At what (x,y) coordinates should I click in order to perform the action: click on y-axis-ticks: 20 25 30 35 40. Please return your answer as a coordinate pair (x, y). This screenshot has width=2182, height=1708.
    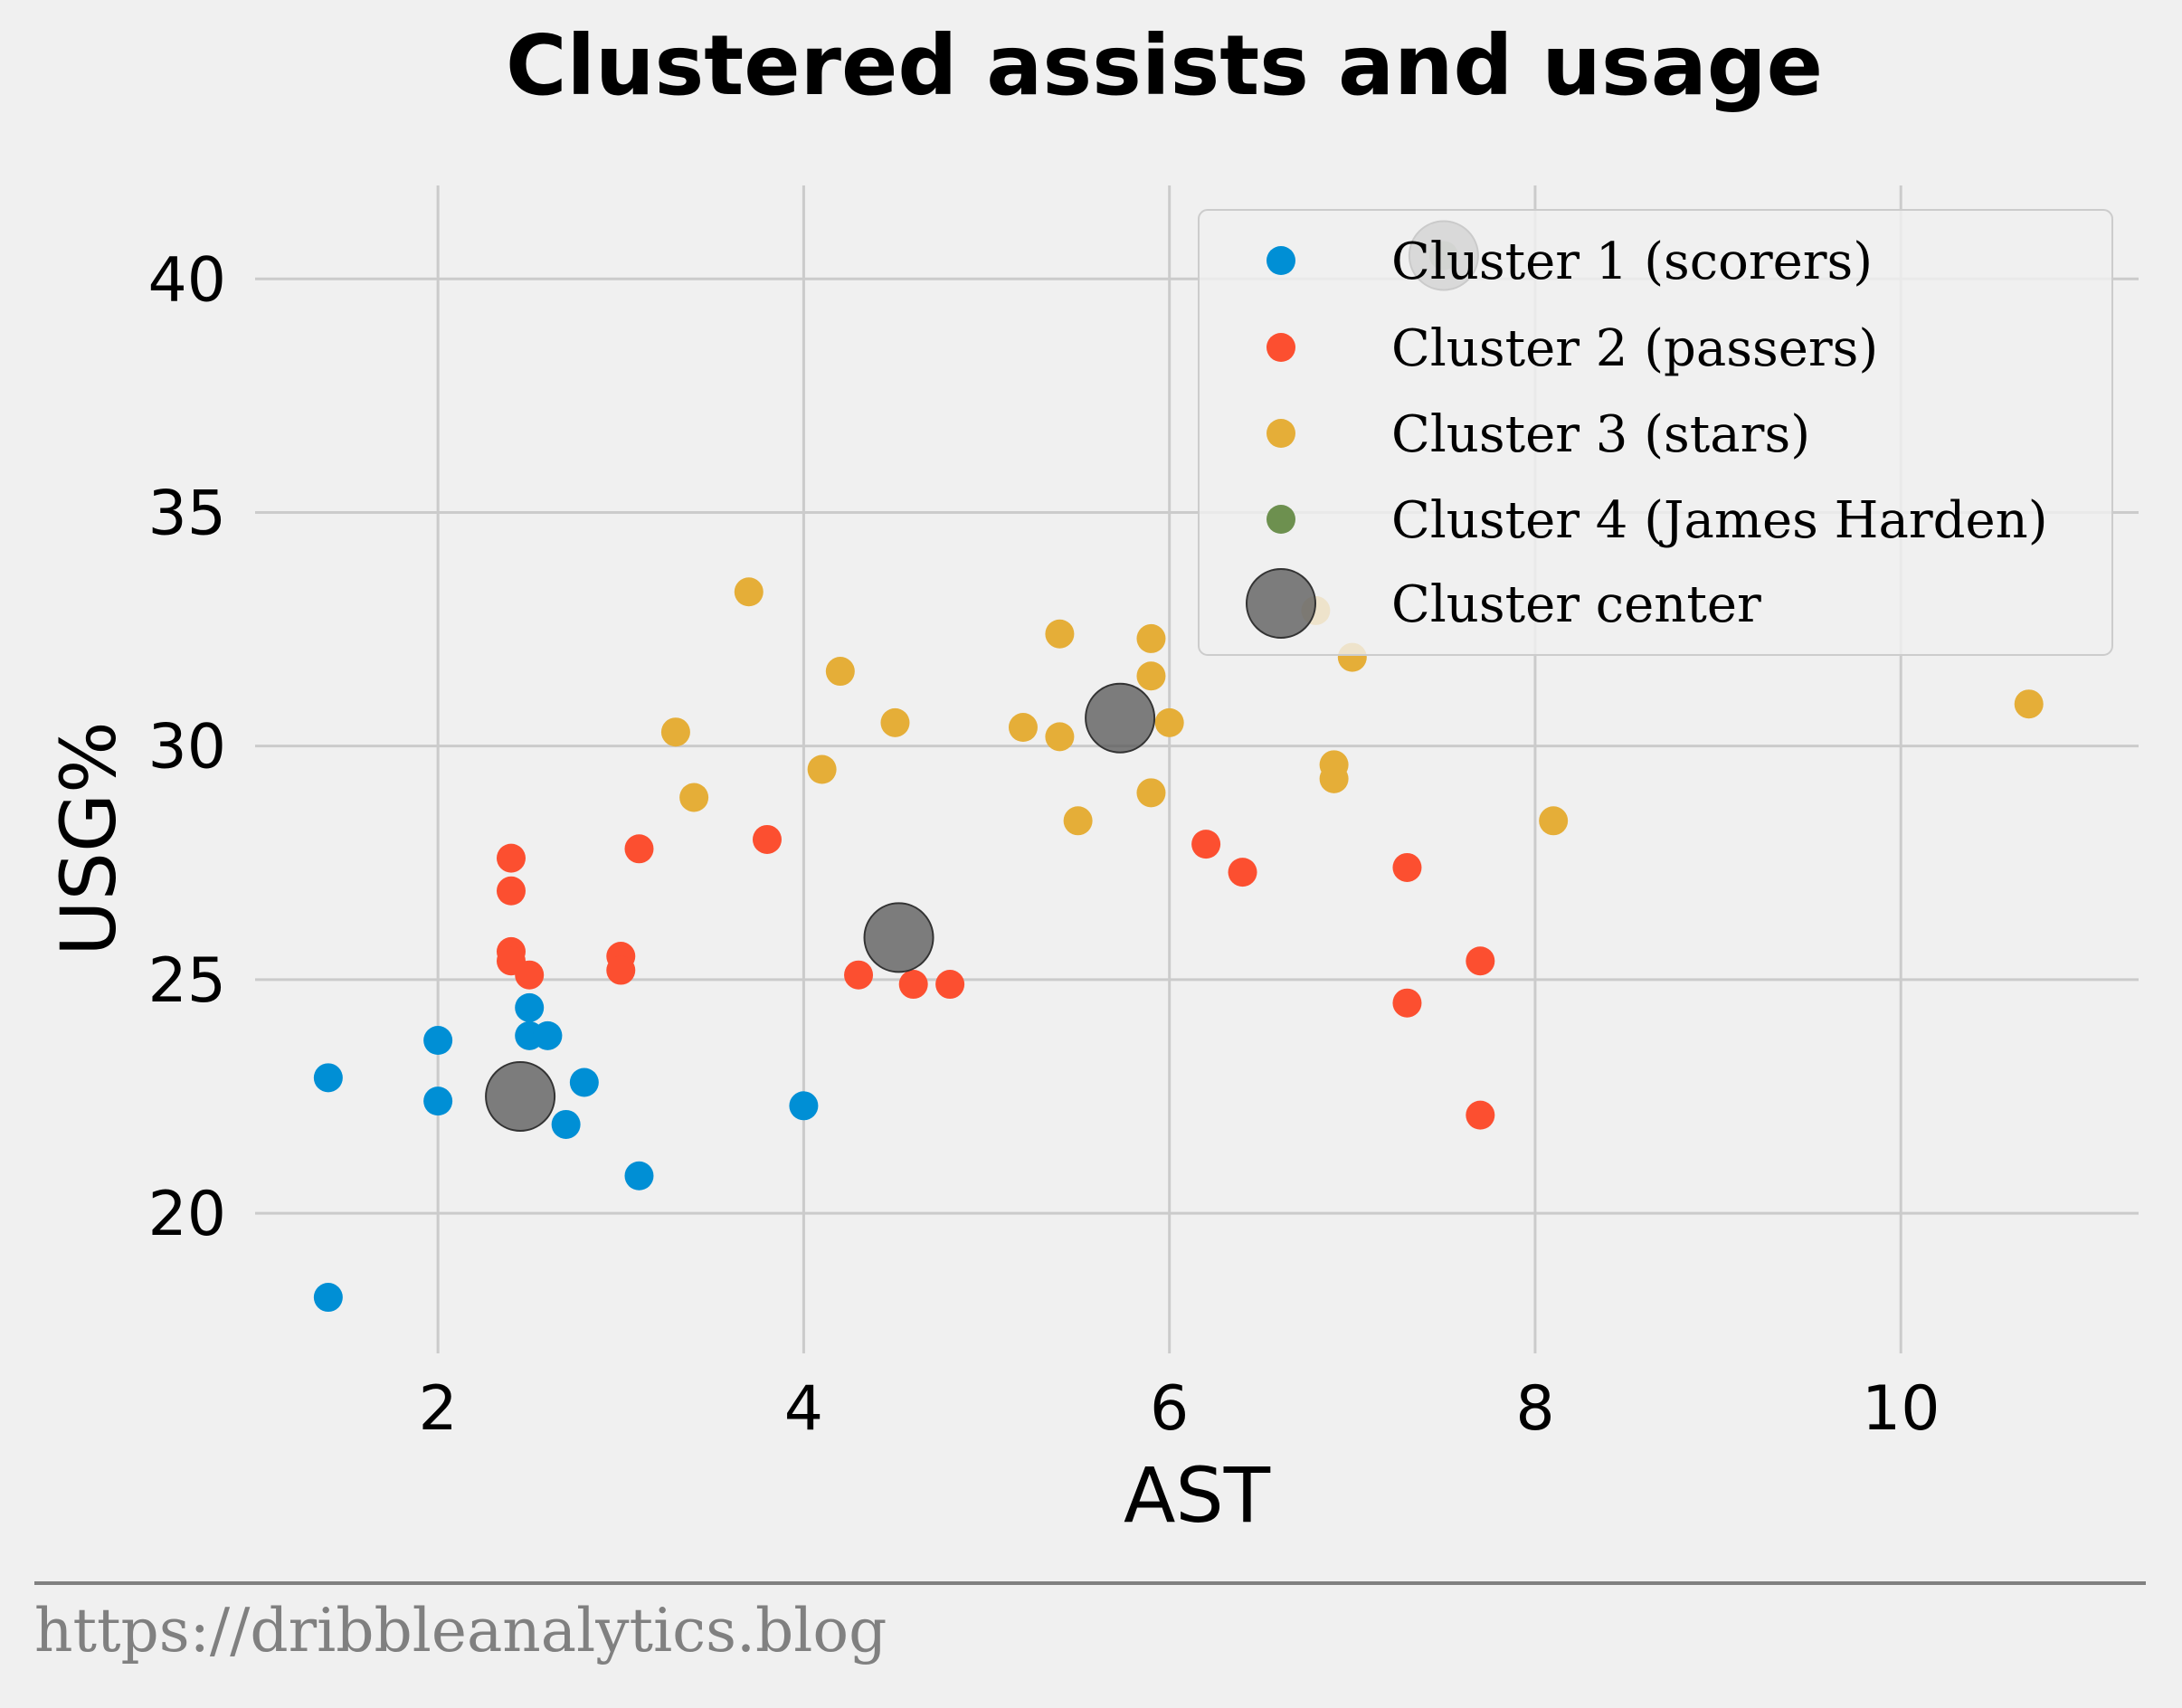
    Looking at the image, I should click on (186, 747).